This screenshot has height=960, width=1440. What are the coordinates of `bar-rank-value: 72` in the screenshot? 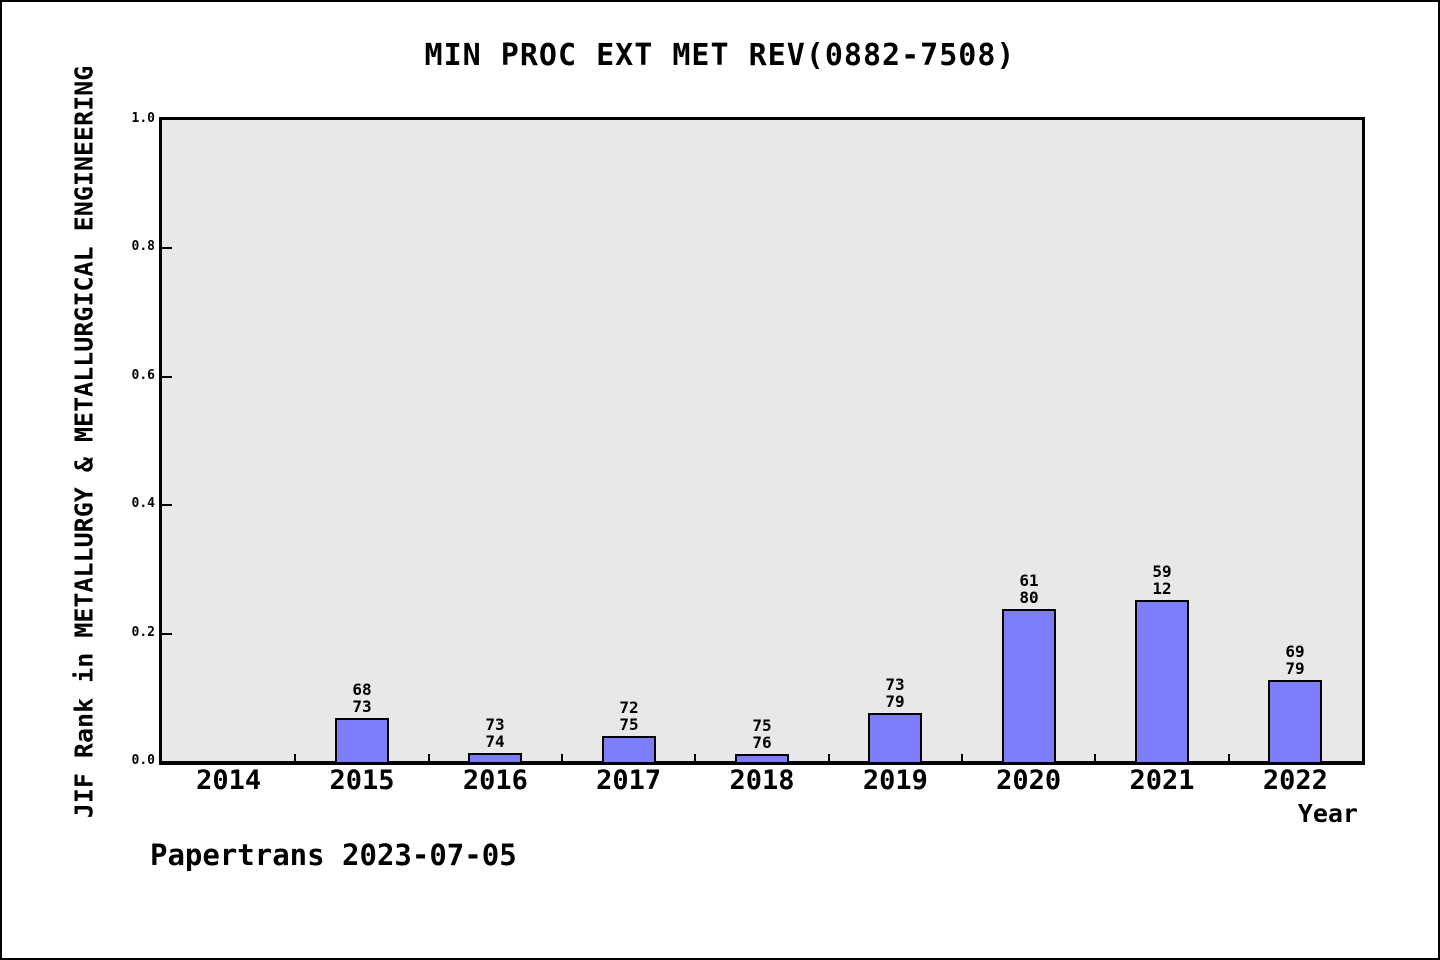 It's located at (629, 707).